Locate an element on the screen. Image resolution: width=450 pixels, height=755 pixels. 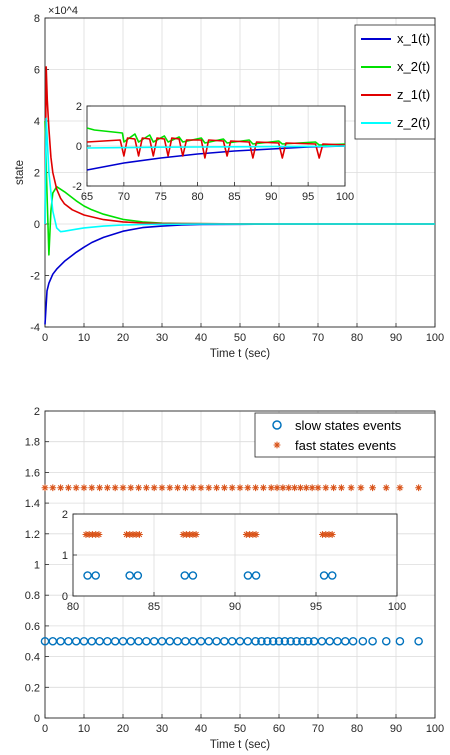
bottom-main-xtick-label: 80 is located at coordinates (357, 729).